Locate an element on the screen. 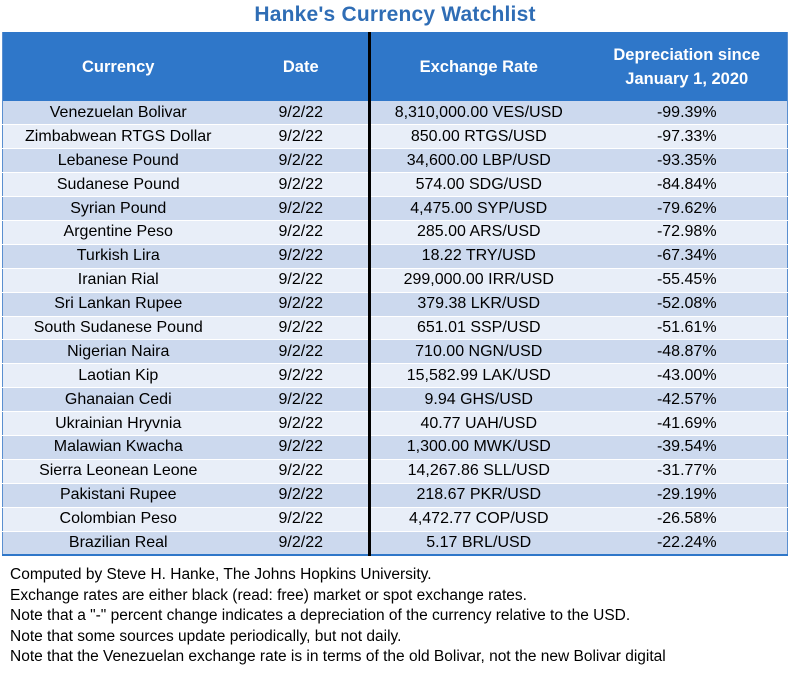  cell-depreciation: -41.69% is located at coordinates (687, 423).